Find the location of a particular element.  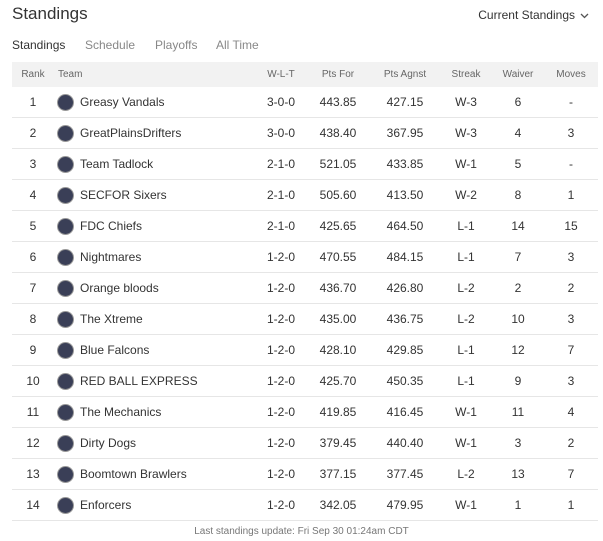

team-name: Dirty Dogs is located at coordinates (108, 443).